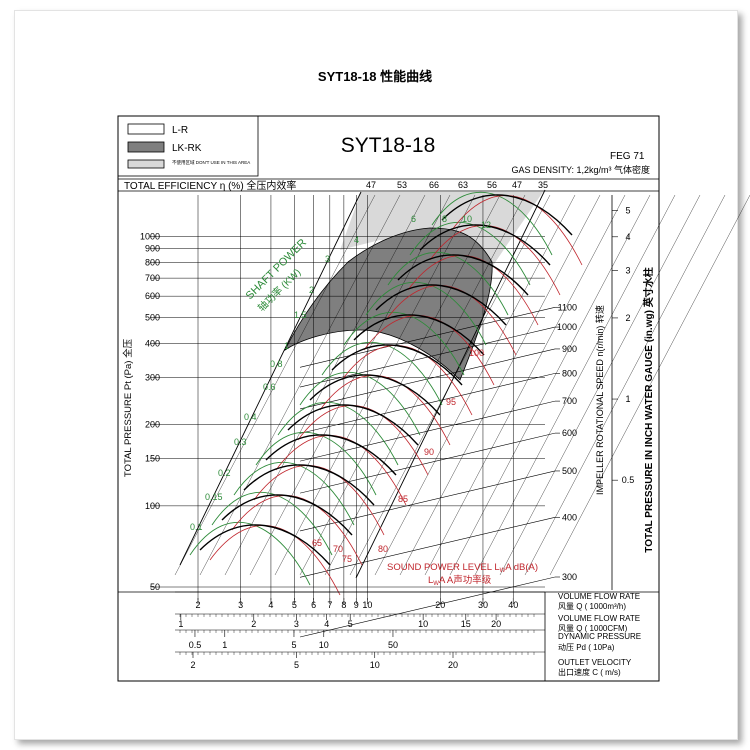 This screenshot has width=750, height=750. I want to click on speed-tick-label: 500, so click(569, 471).